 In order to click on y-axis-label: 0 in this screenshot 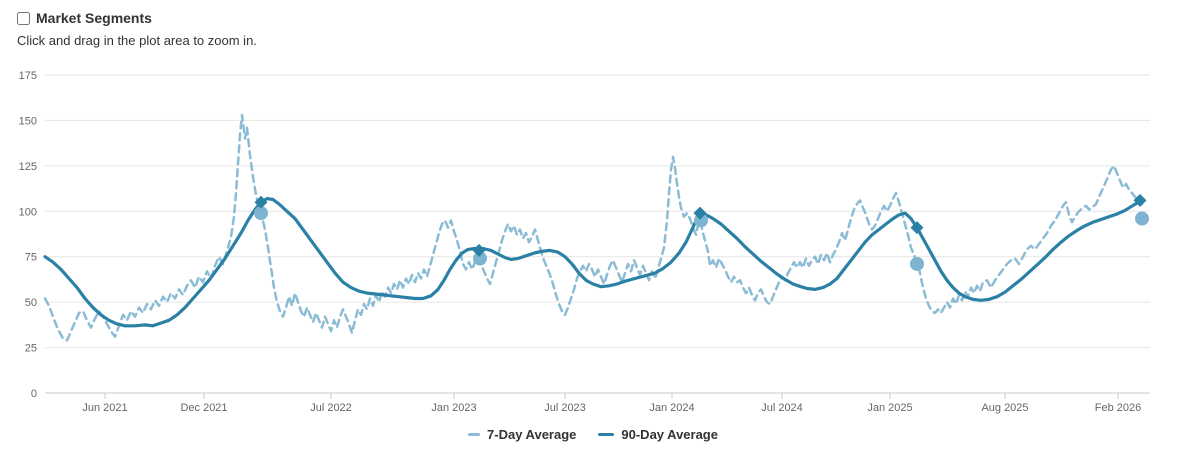, I will do `click(34, 394)`.